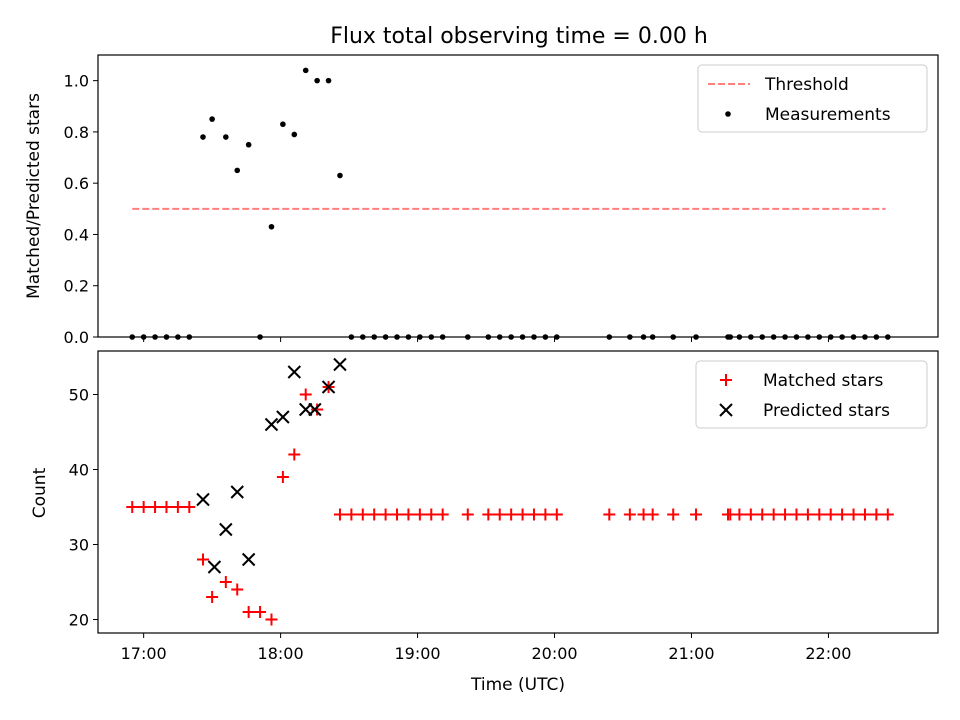 The image size is (960, 720). What do you see at coordinates (76, 183) in the screenshot?
I see `top-y-tick-label: 0.6` at bounding box center [76, 183].